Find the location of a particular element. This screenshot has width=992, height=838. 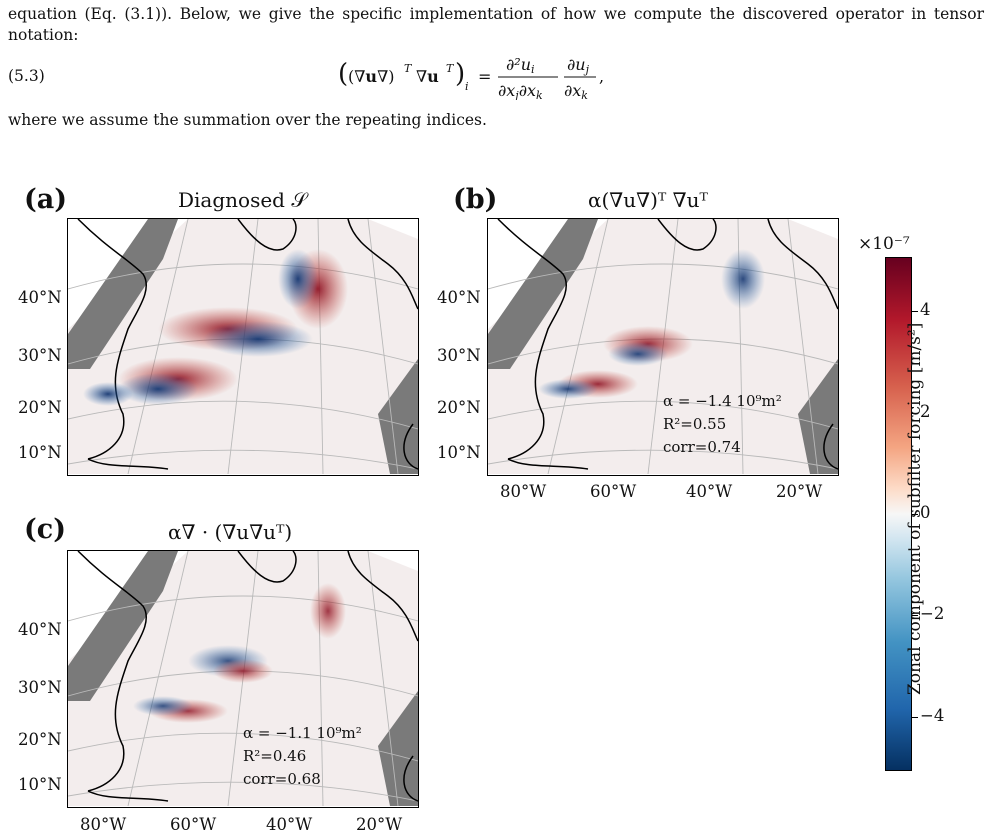

colorbar-tick-label: 4 is located at coordinates (925, 309).